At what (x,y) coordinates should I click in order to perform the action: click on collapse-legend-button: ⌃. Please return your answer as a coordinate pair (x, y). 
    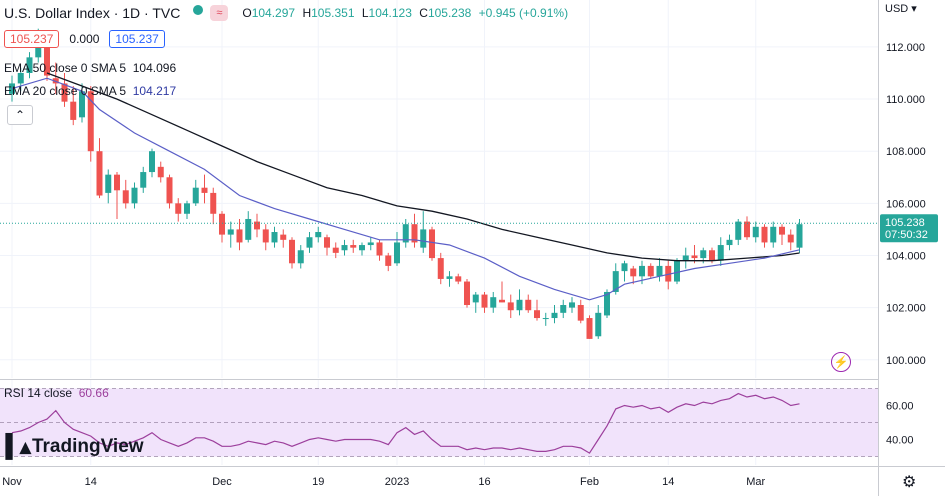
    Looking at the image, I should click on (20, 115).